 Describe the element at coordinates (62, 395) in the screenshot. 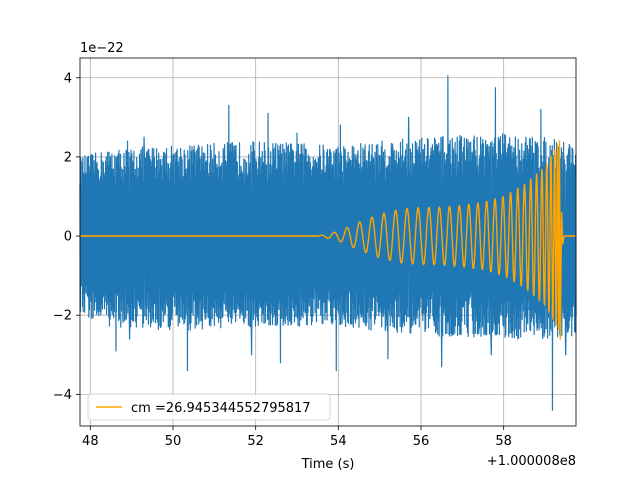

I see `y-tick-label: −4` at that location.